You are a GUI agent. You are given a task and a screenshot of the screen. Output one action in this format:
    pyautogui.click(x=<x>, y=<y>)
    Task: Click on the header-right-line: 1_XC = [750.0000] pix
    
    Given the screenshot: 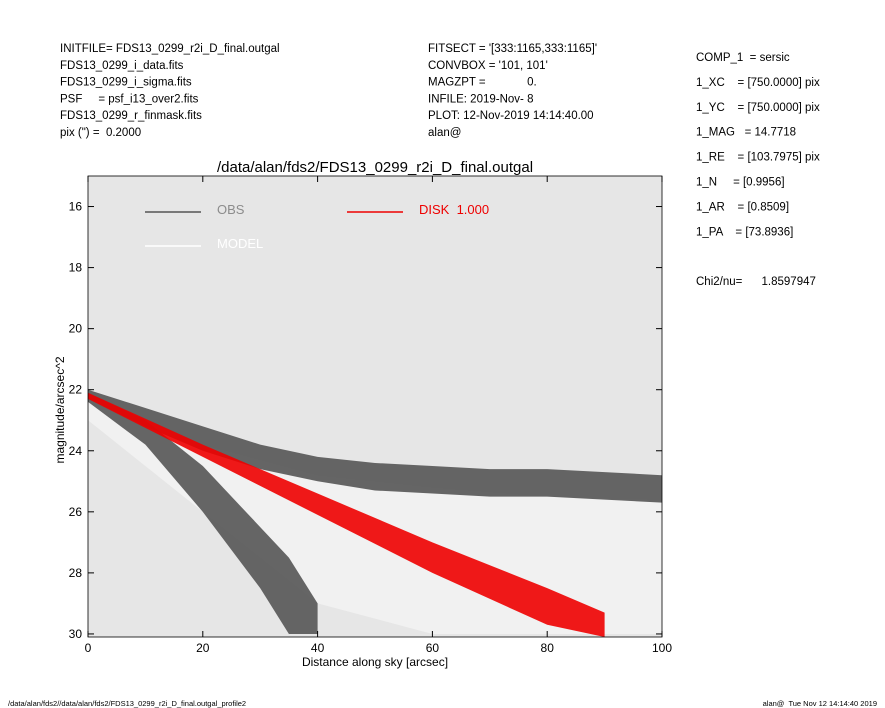 What is the action you would take?
    pyautogui.click(x=758, y=83)
    